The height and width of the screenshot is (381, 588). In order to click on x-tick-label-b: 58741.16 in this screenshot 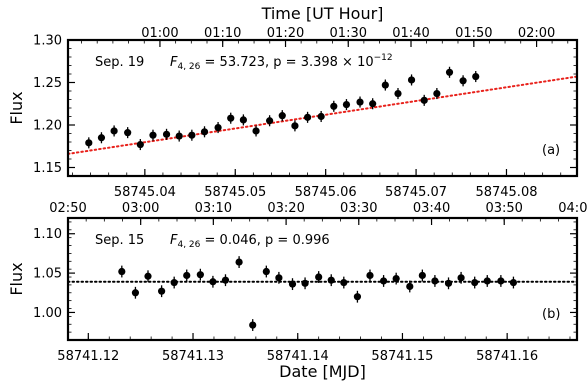, I will do `click(507, 356)`.